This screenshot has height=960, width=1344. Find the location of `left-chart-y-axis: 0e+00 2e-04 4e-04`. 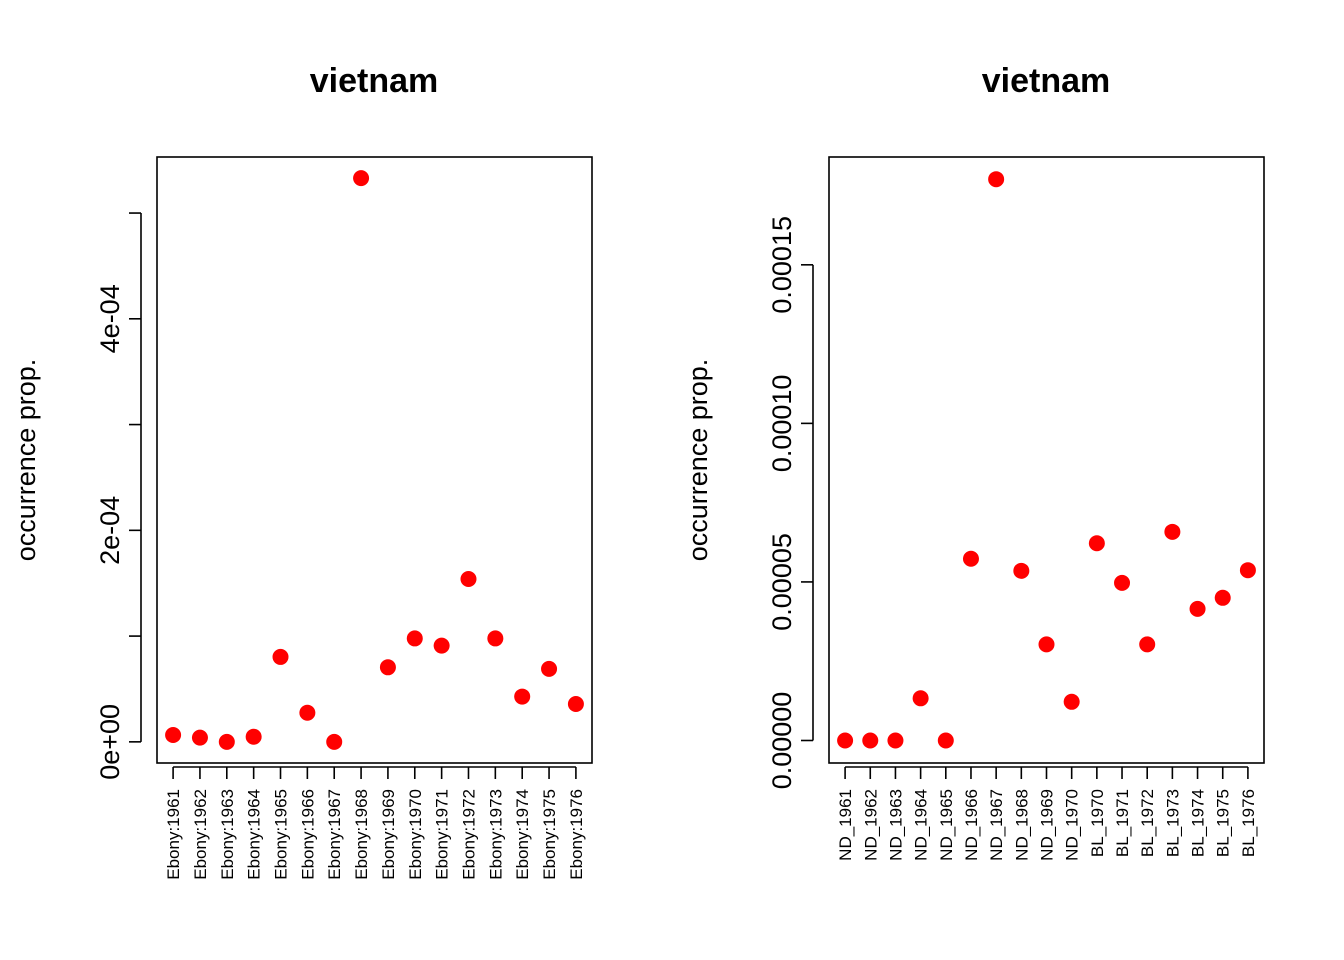

left-chart-y-axis: 0e+00 2e-04 4e-04 is located at coordinates (118, 496).